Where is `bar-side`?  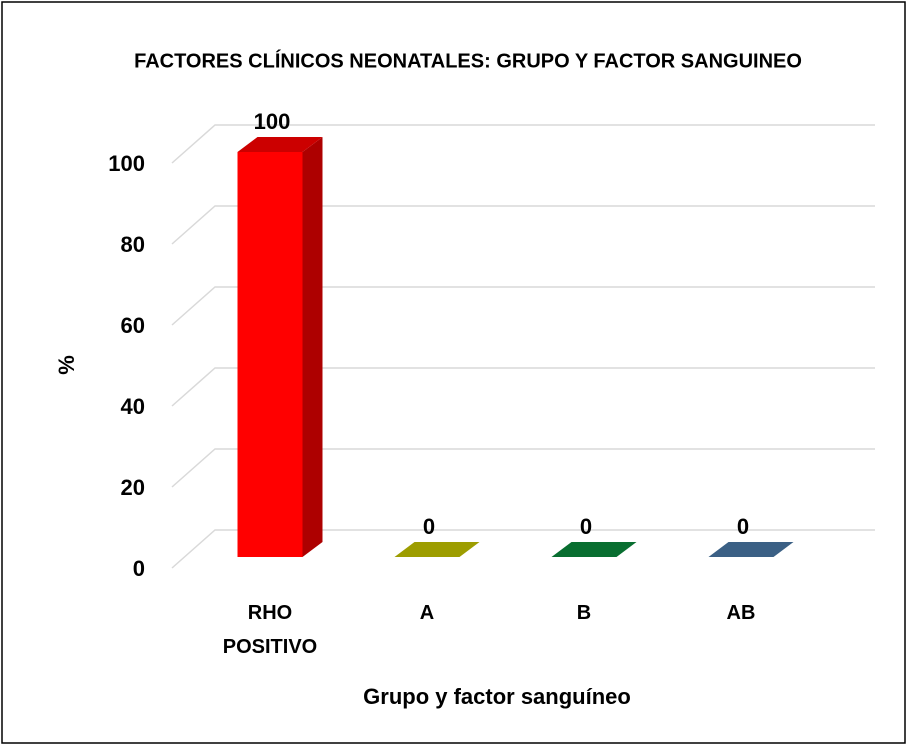
bar-side is located at coordinates (312, 347).